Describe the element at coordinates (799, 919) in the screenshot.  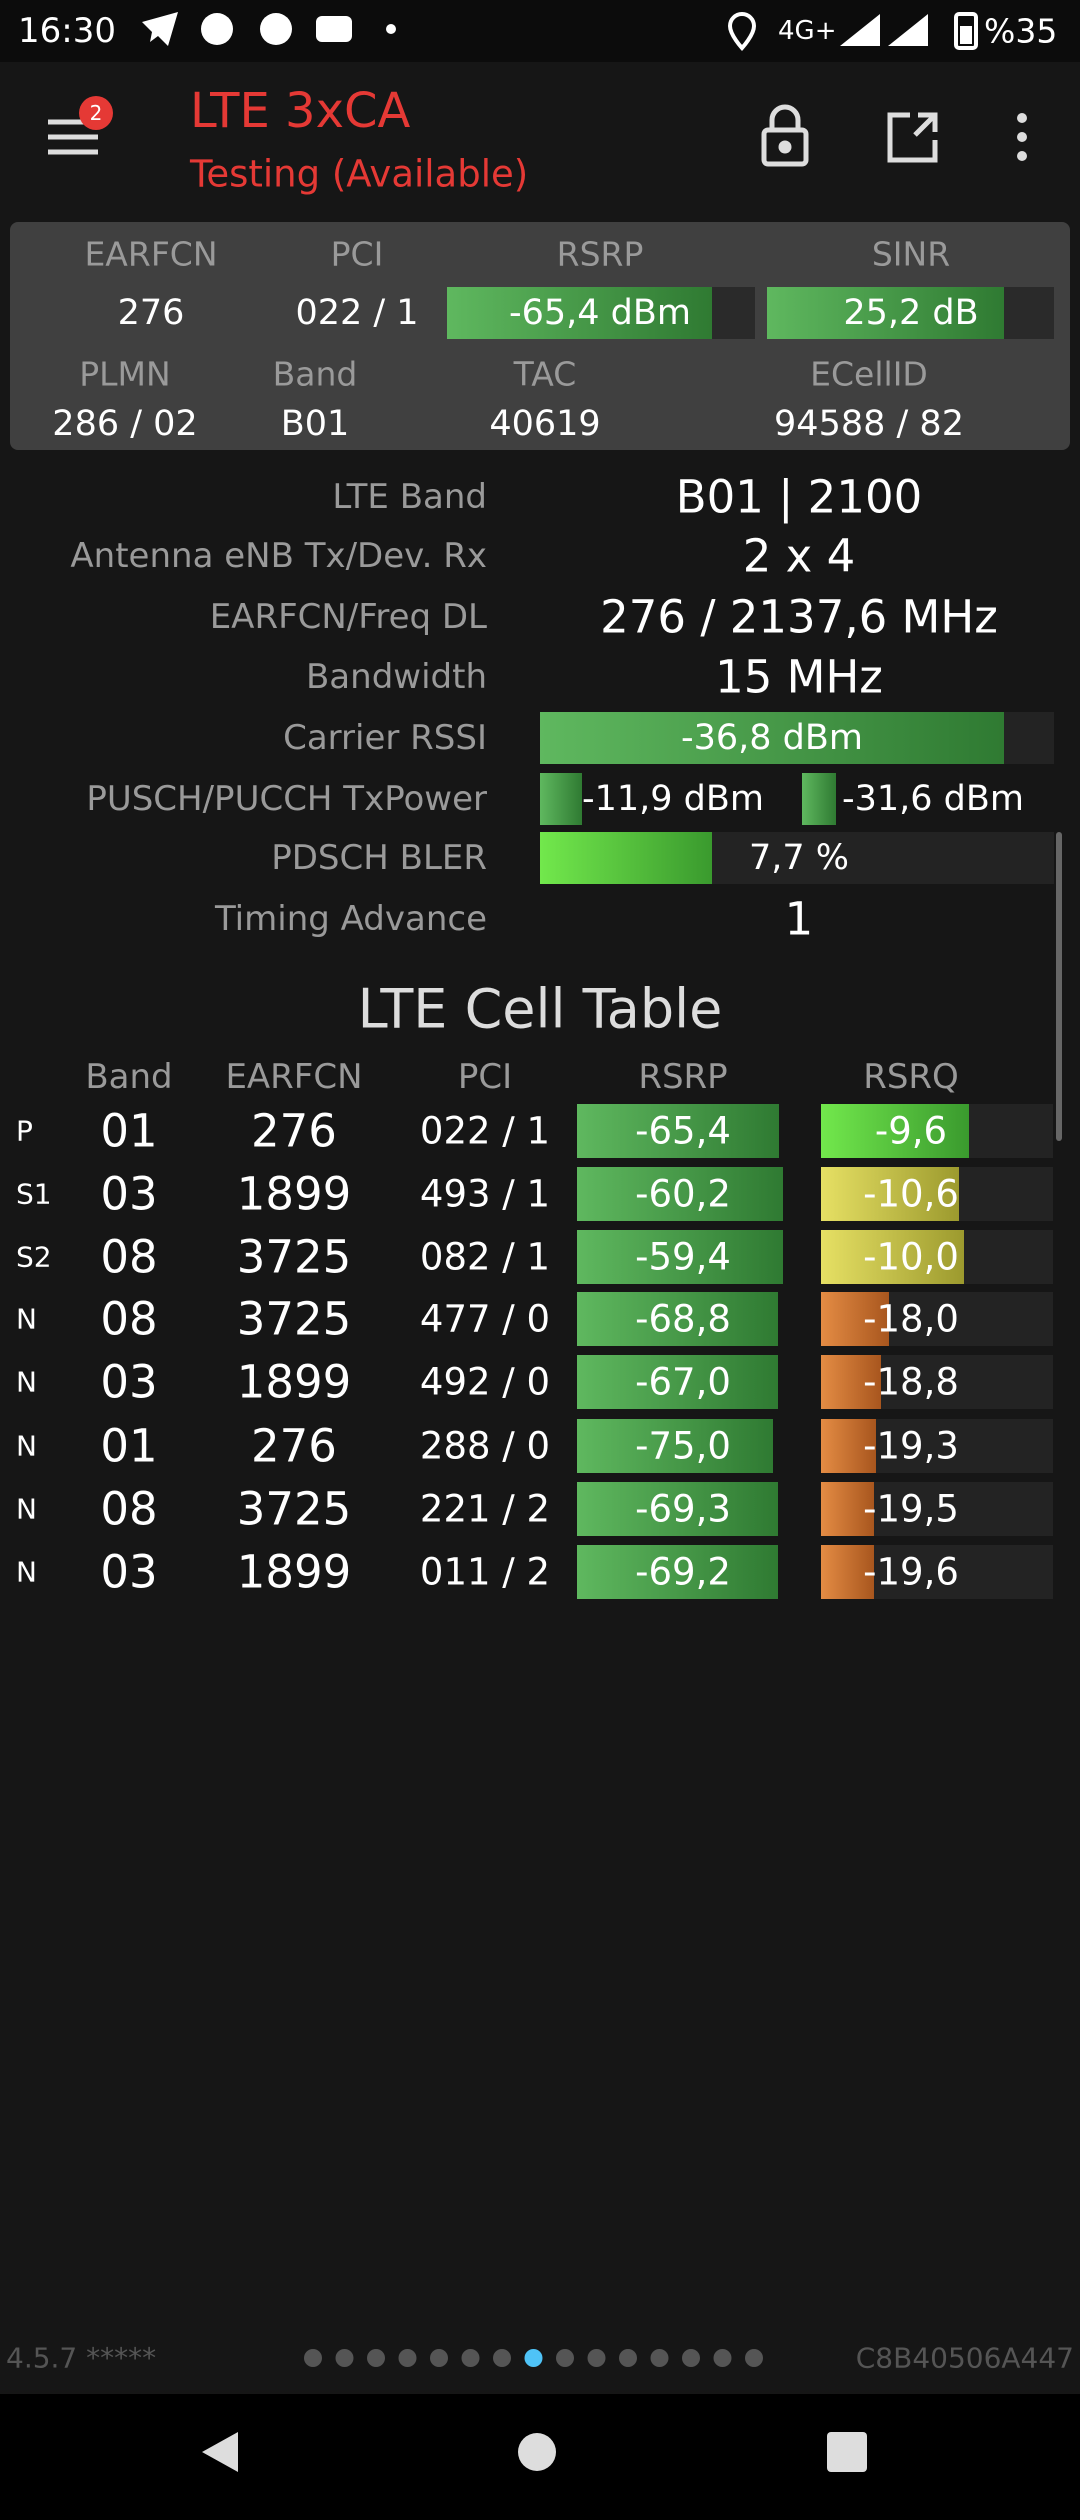
I see `detail-value: 1` at that location.